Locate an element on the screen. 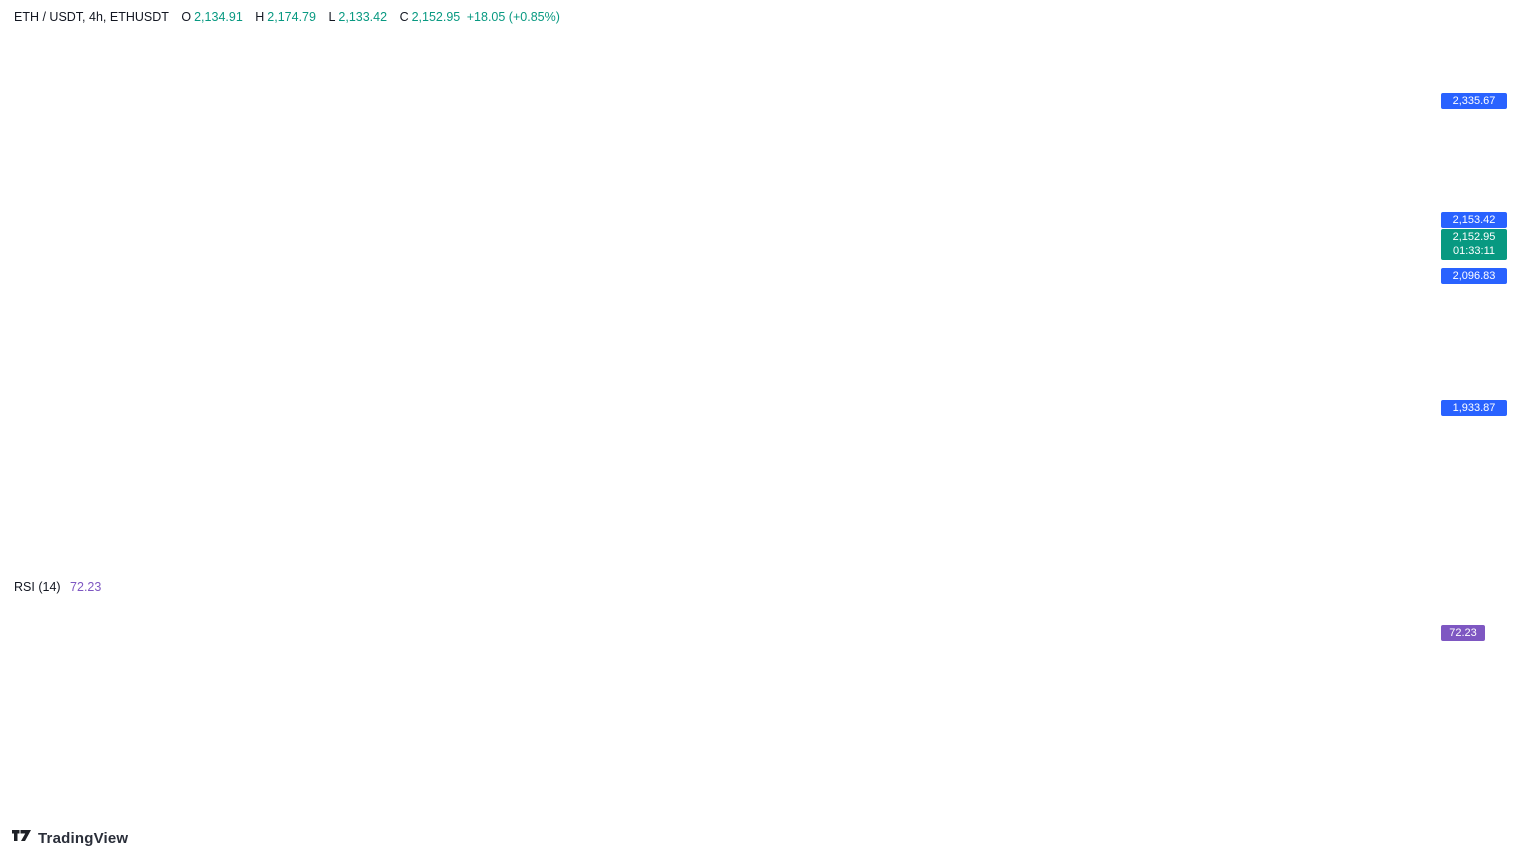 Image resolution: width=1514 pixels, height=858 pixels. rsi-legend: RSI (14) 72.23 is located at coordinates (57, 587).